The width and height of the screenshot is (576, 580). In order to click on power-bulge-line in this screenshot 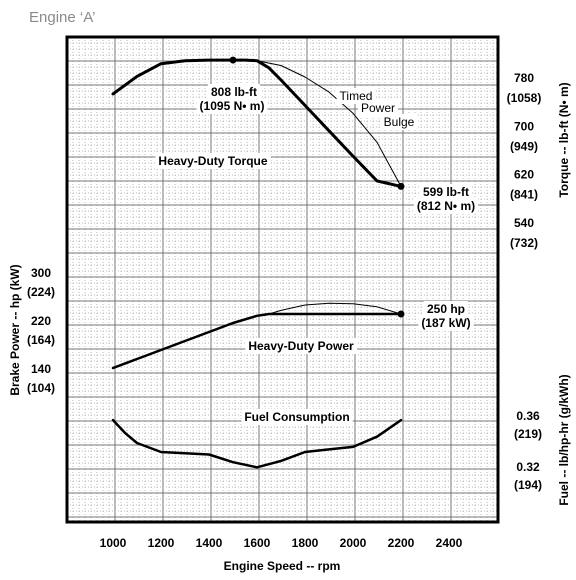, I will do `click(335, 308)`.